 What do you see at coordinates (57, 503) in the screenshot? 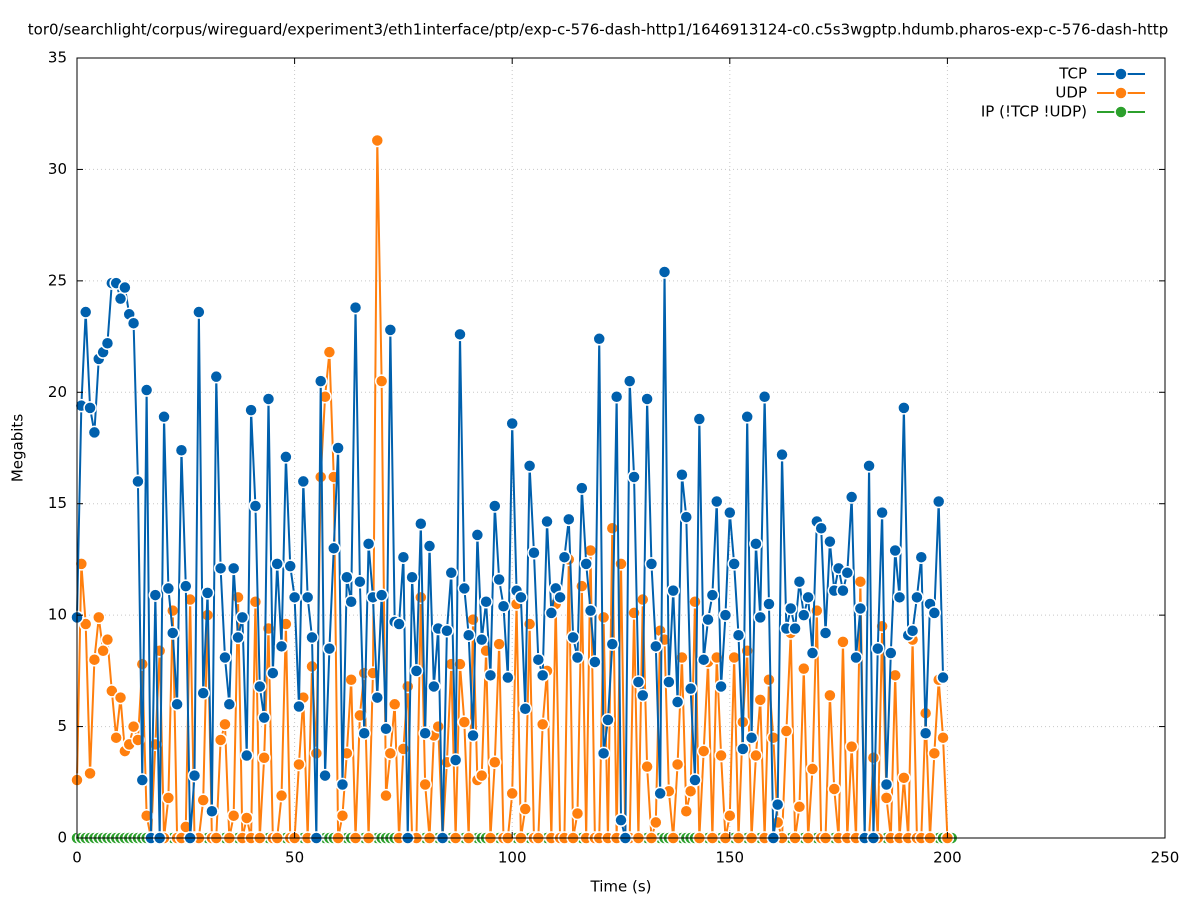
I see `y-tick-label: 15` at bounding box center [57, 503].